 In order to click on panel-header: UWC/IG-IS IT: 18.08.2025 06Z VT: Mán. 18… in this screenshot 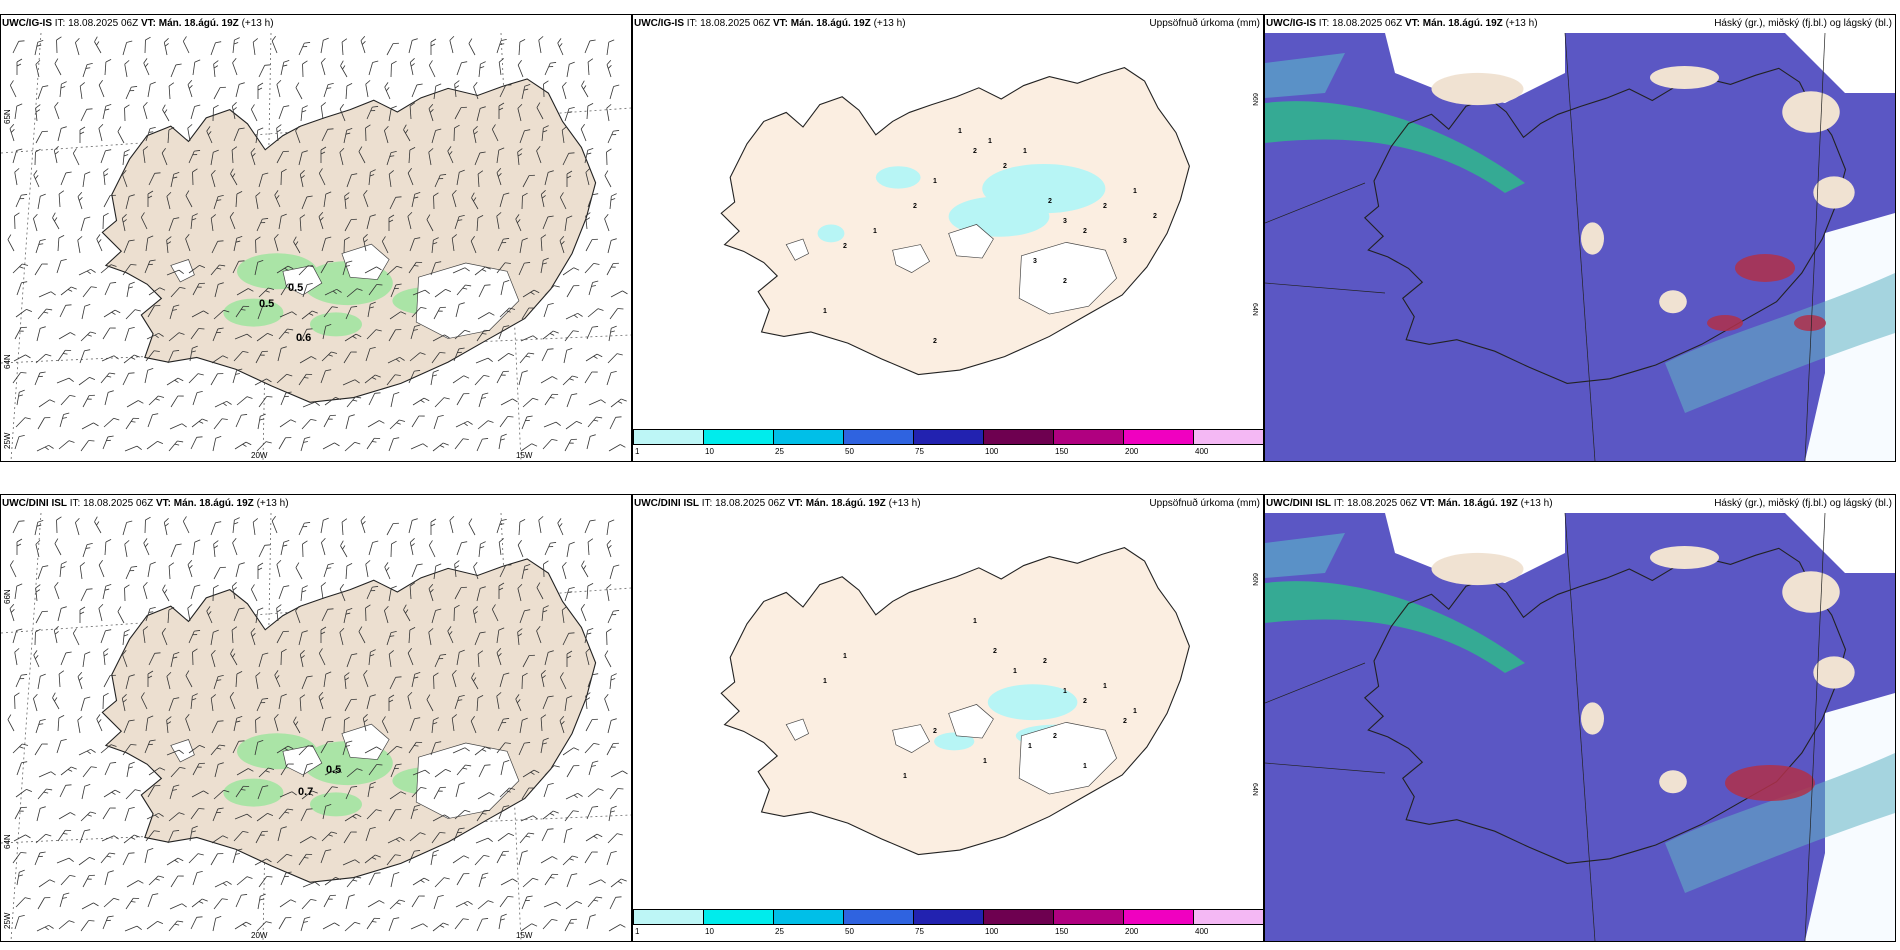, I will do `click(1402, 23)`.